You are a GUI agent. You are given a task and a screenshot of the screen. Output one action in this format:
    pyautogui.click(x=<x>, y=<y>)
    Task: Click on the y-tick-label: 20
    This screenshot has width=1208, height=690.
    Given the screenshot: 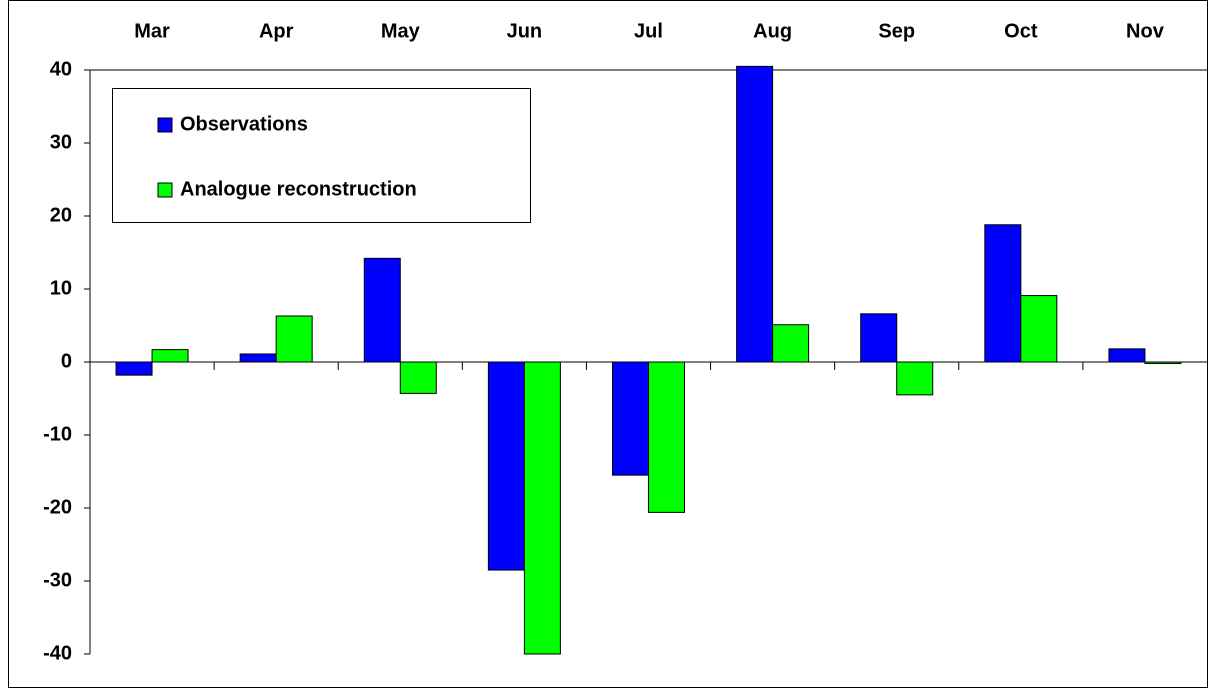 What is the action you would take?
    pyautogui.click(x=61, y=215)
    